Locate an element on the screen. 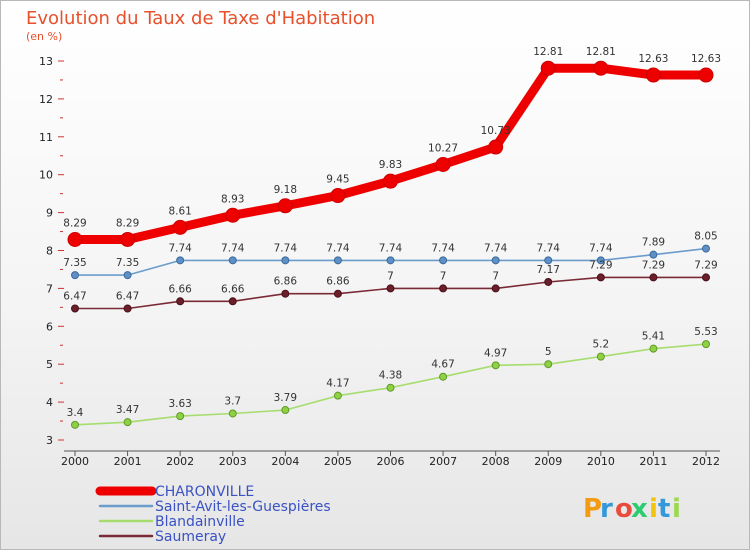 This screenshot has width=750, height=550. data-label: 3.47 is located at coordinates (127, 410).